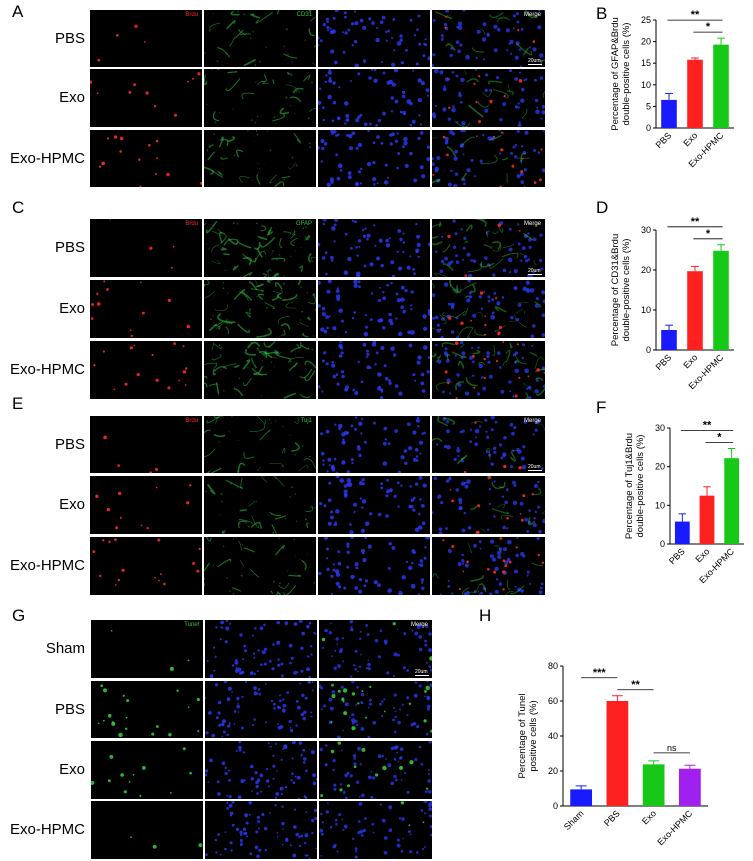 The image size is (753, 861). I want to click on channel-label: Tuj1, so click(306, 421).